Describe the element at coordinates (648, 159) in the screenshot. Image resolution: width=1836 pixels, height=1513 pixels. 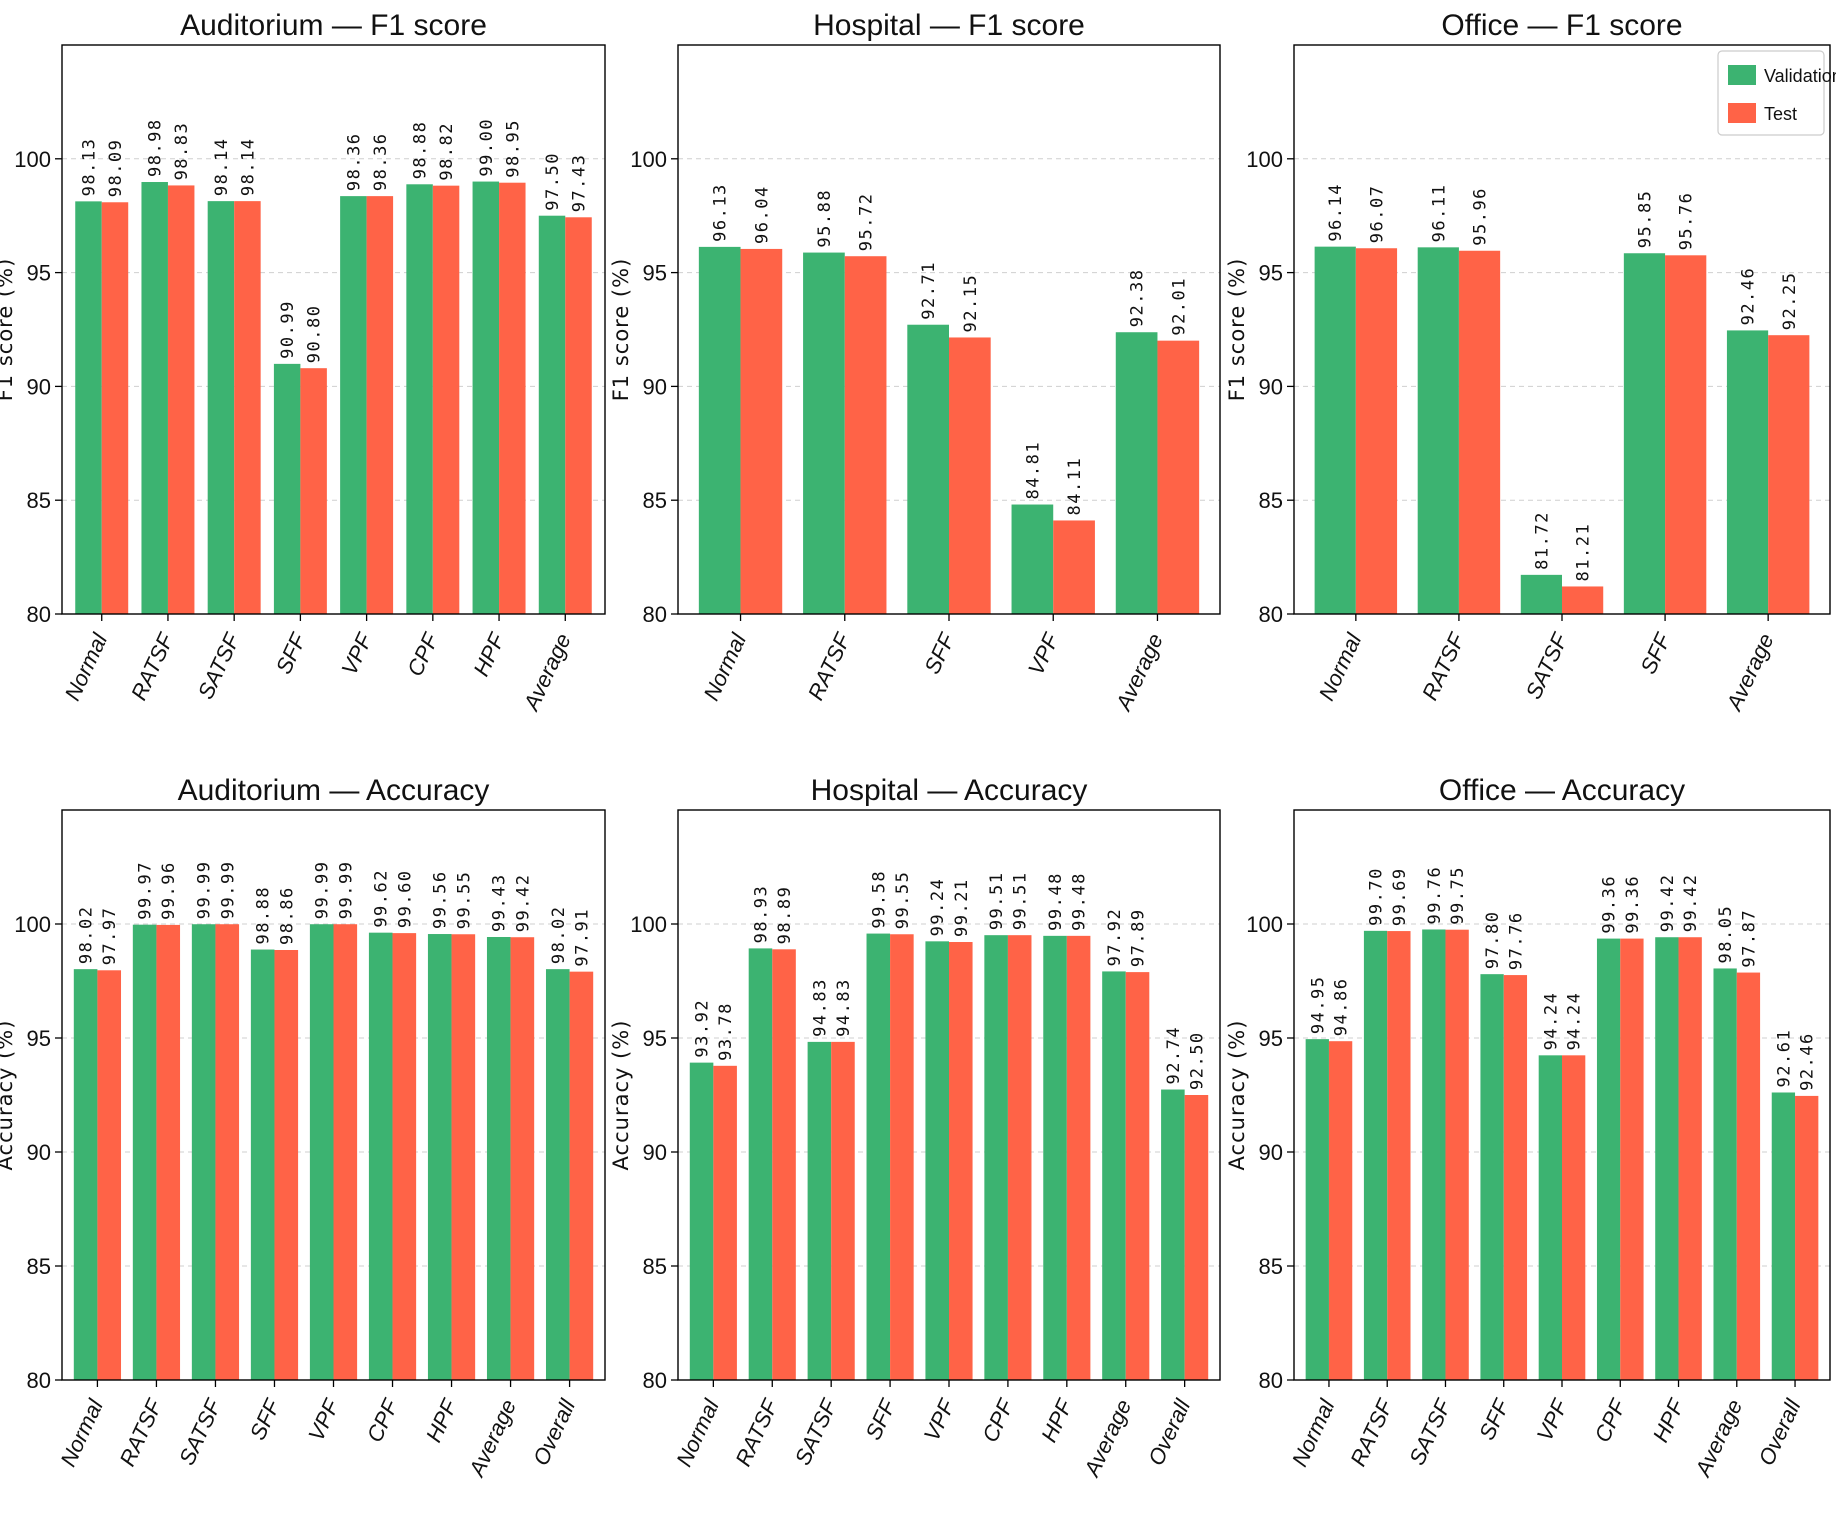
I see `y-tick-label: 100` at that location.